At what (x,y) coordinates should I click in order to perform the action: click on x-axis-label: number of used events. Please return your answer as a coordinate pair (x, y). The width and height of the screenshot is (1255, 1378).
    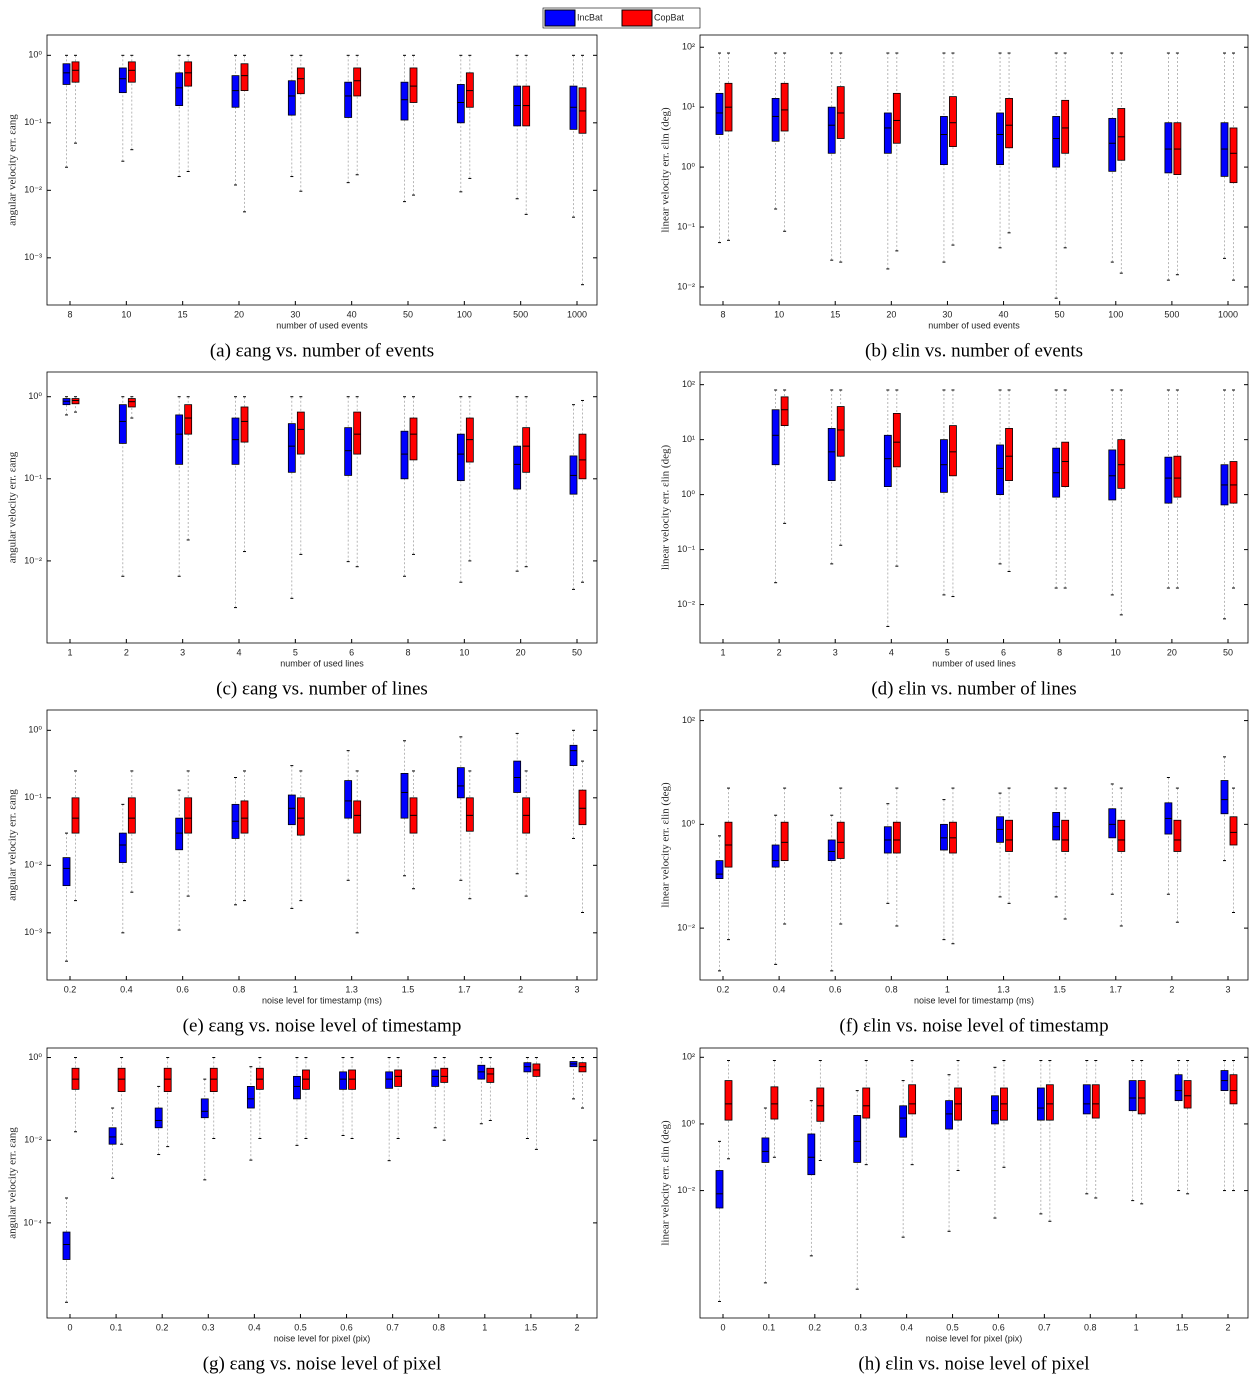
    Looking at the image, I should click on (974, 325).